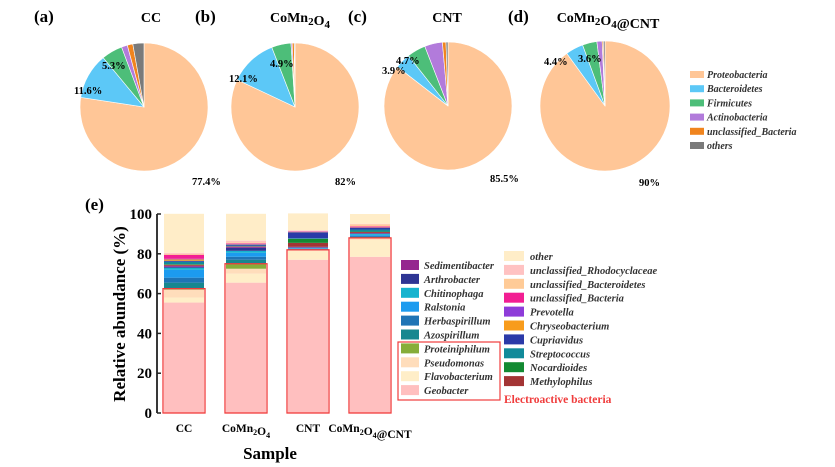 Image resolution: width=835 pixels, height=467 pixels. I want to click on bar-stack-cnt, so click(308, 313).